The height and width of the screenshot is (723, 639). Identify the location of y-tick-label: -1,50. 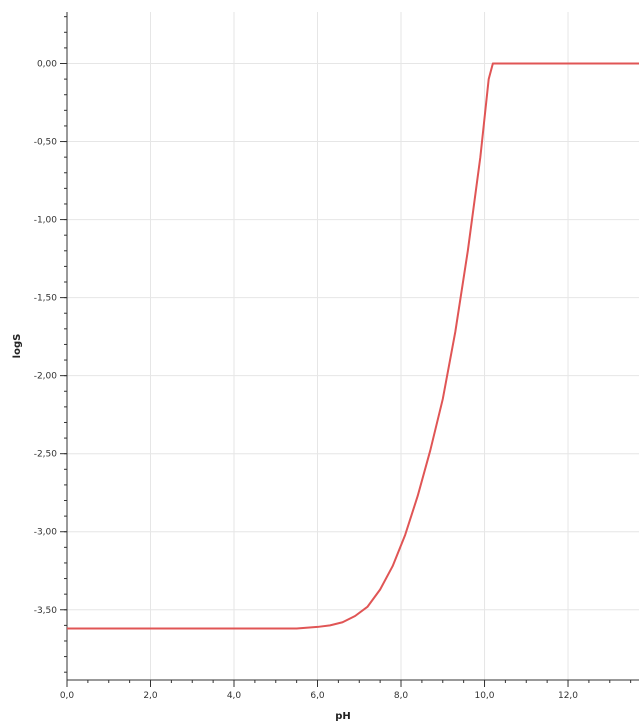
(46, 299).